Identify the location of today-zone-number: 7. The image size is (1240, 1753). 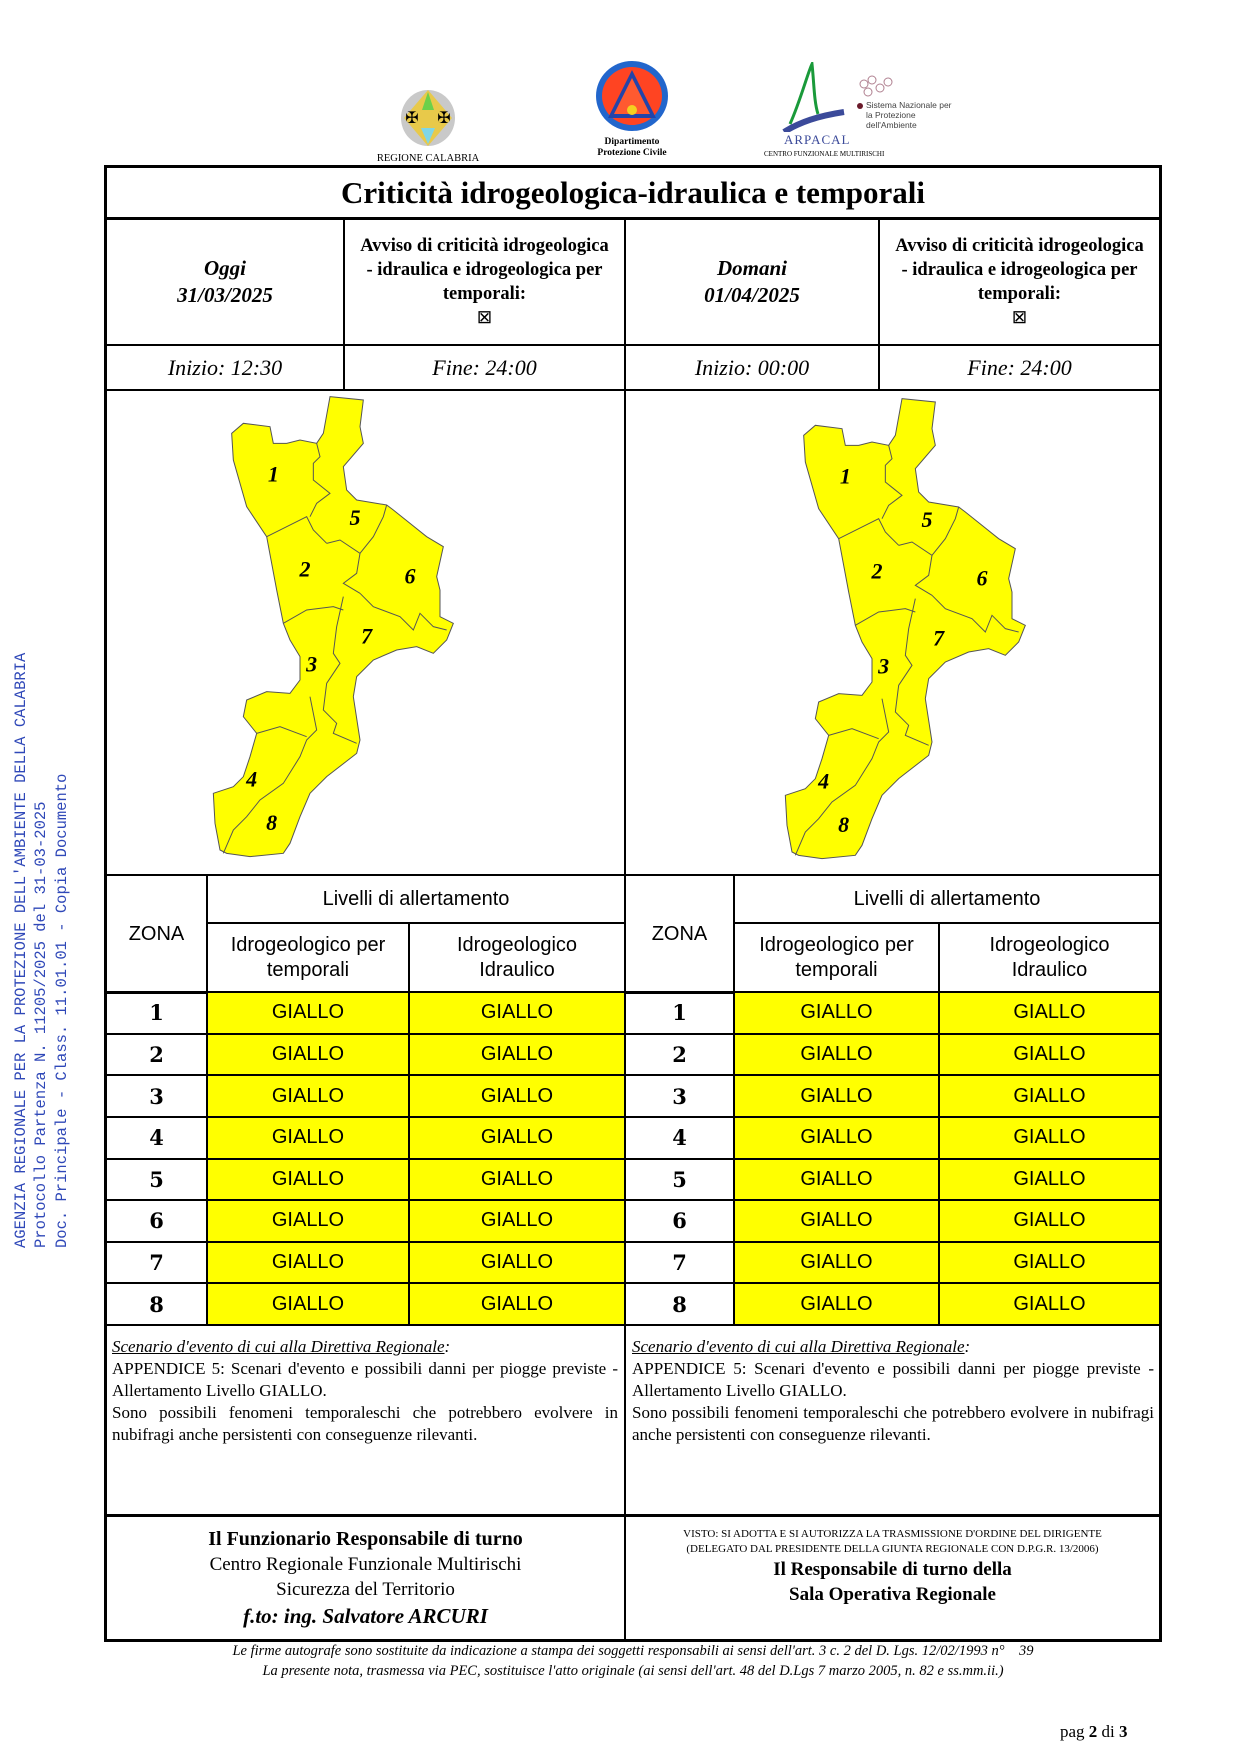
(156, 1262).